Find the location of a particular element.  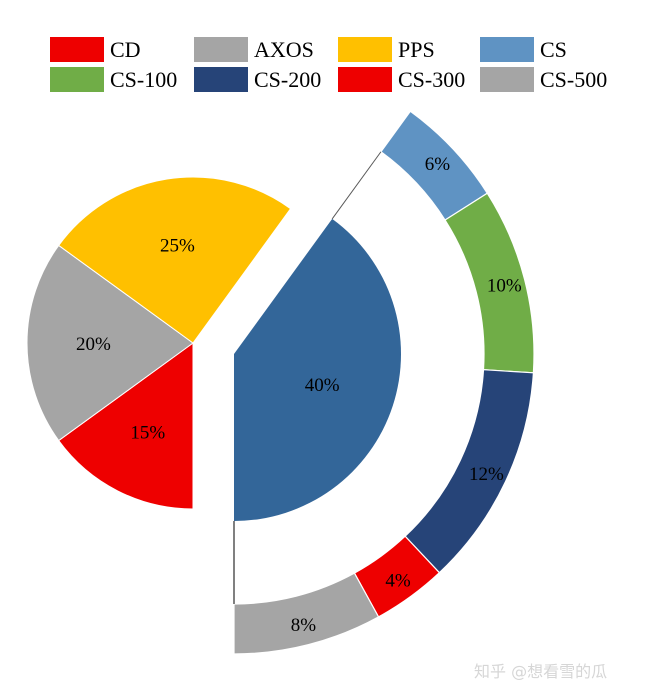

legend-item-axos: AXOS is located at coordinates (254, 49).